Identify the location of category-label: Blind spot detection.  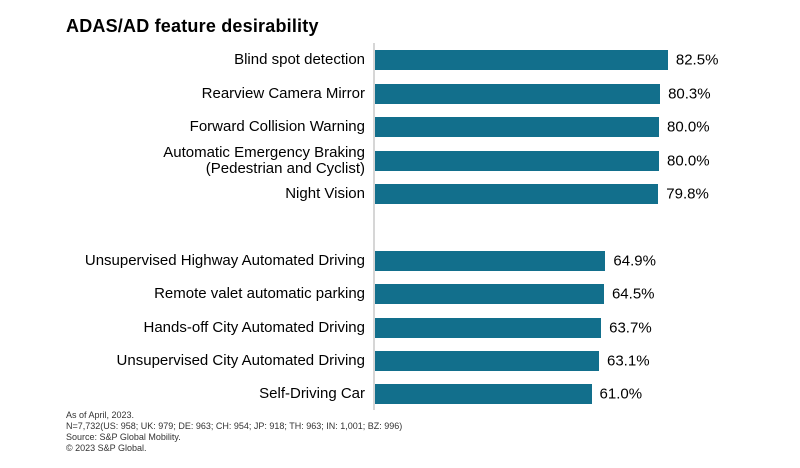
(299, 60).